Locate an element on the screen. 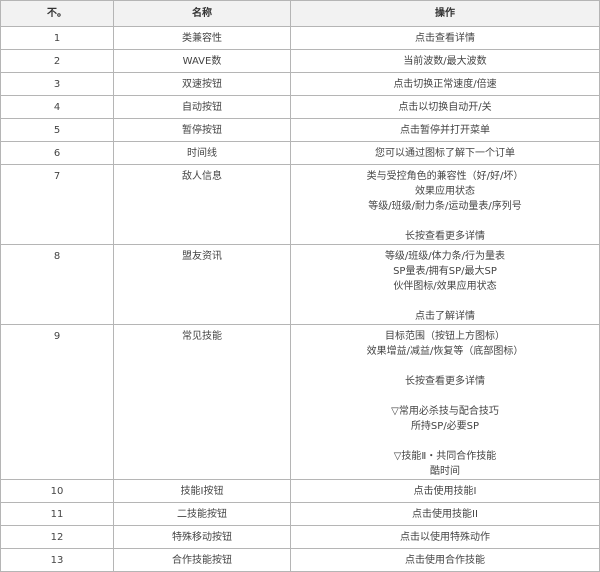 Image resolution: width=600 pixels, height=572 pixels. table-row: 10 技能Ⅰ按钮 点击使用技能Ⅰ is located at coordinates (300, 491).